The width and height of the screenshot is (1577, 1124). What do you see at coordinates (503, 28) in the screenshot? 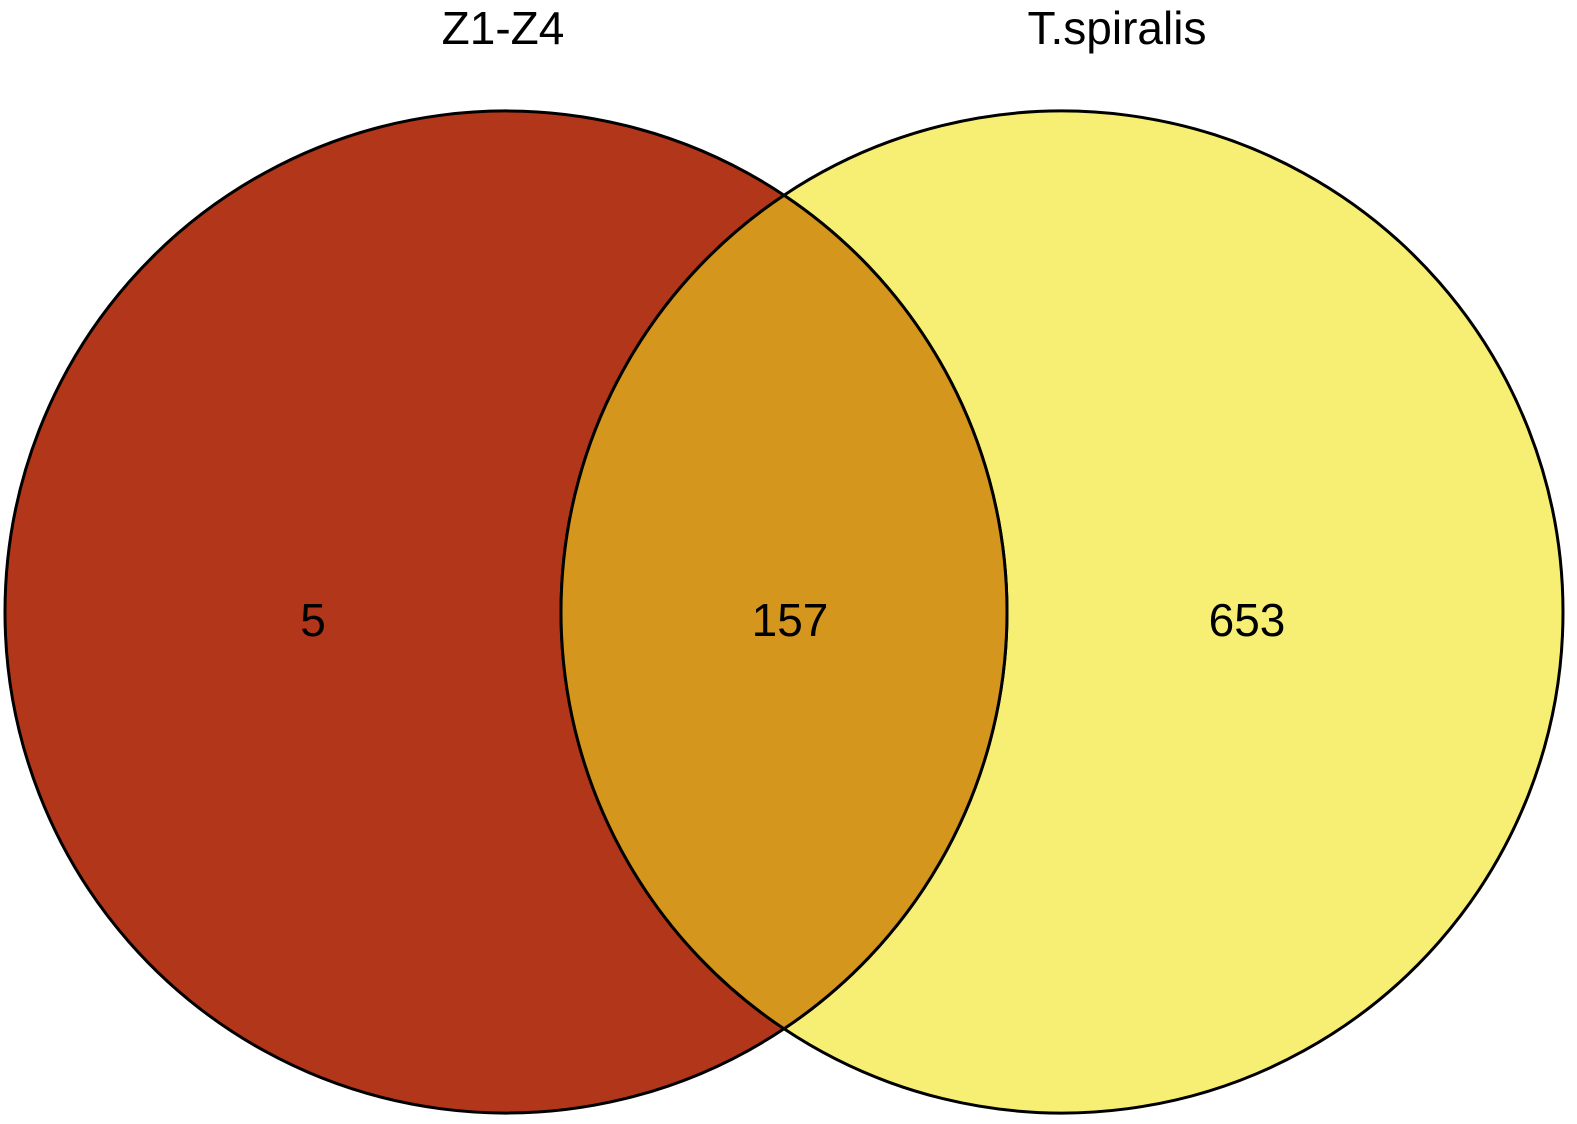
I see `set-label: Z1-Z4` at bounding box center [503, 28].